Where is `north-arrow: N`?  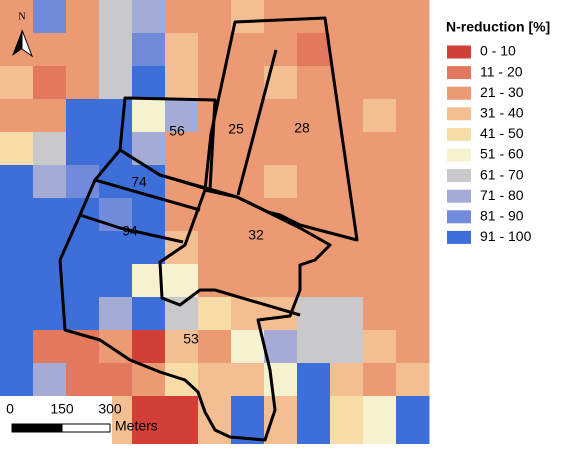 north-arrow: N is located at coordinates (23, 34).